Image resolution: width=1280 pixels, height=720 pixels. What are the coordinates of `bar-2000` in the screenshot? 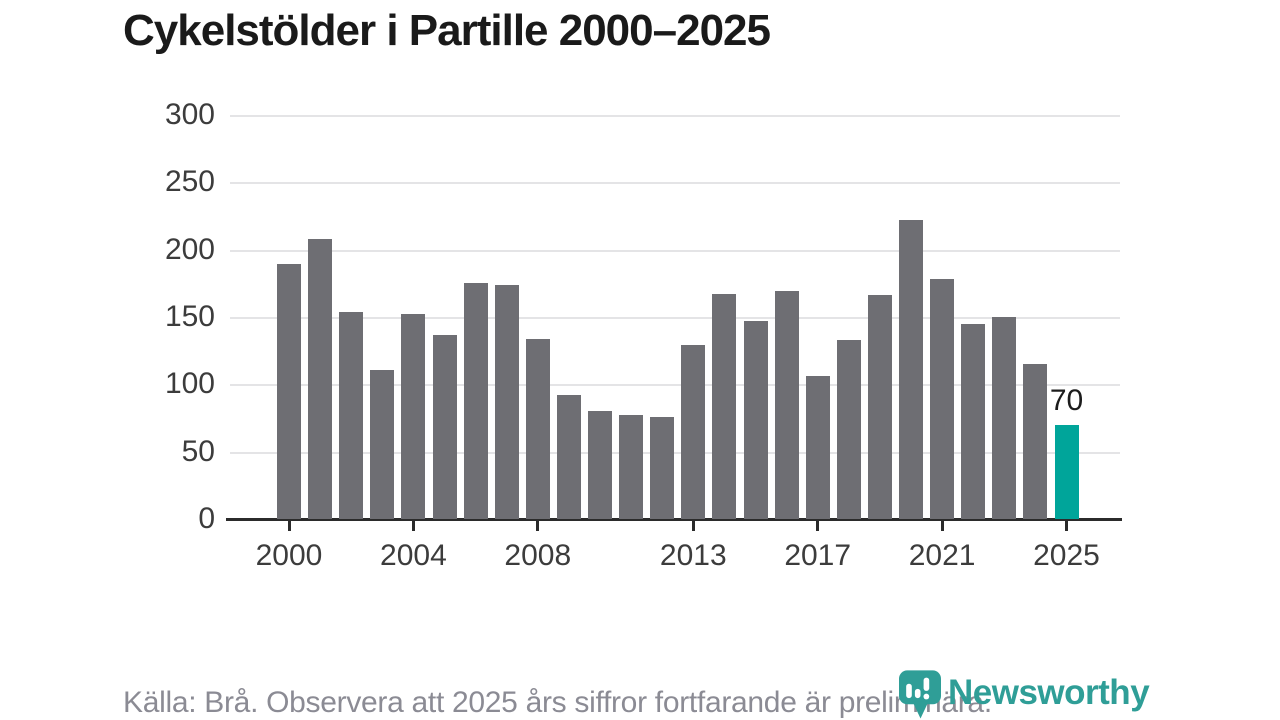 It's located at (289, 391).